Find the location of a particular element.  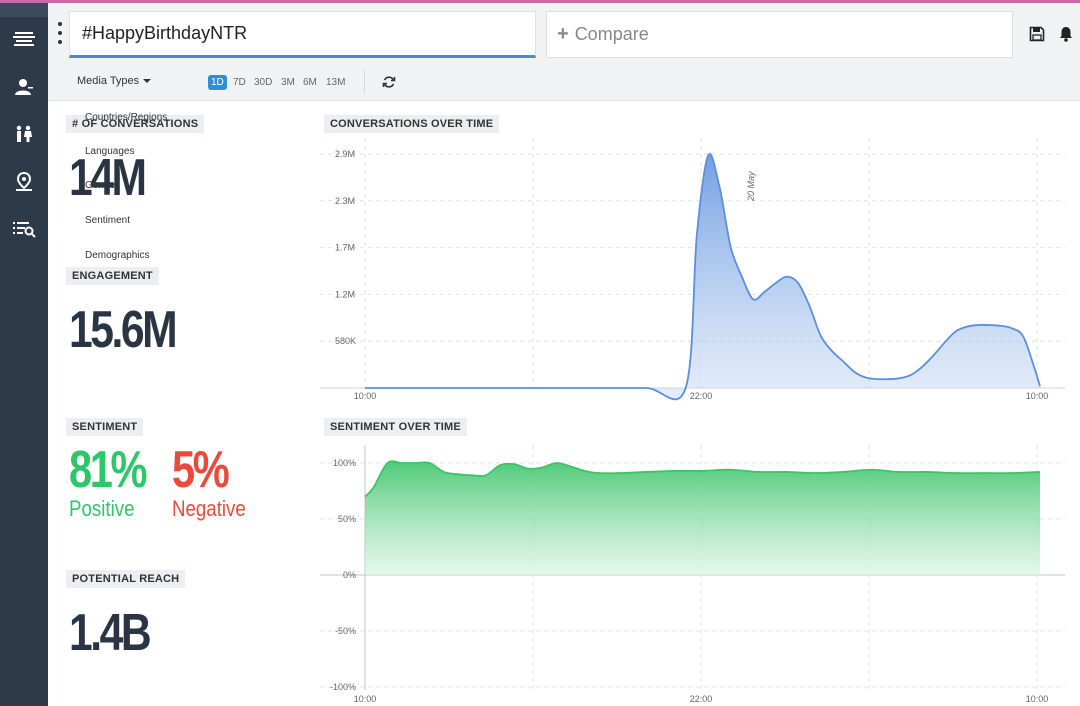

sidebar-item-search-list is located at coordinates (24, 229).